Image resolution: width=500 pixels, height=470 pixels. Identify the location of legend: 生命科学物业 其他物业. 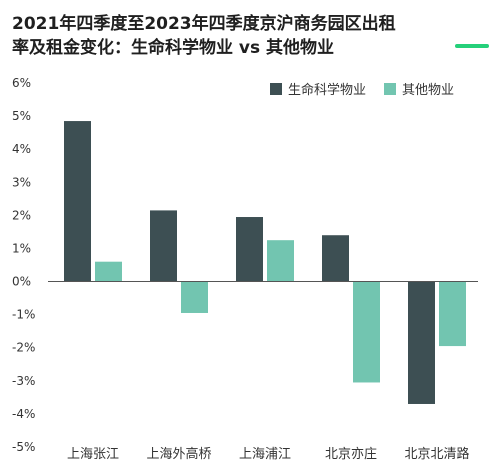
(362, 88).